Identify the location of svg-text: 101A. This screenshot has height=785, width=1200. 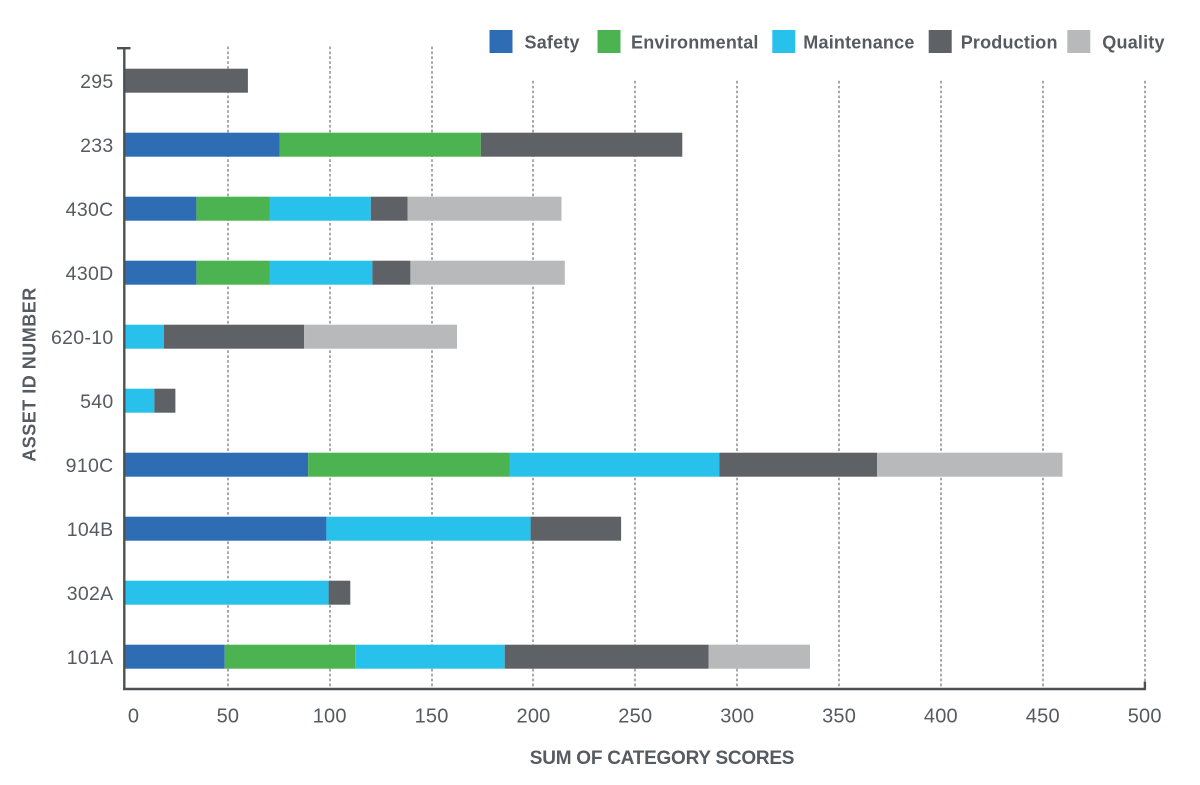
(90, 658).